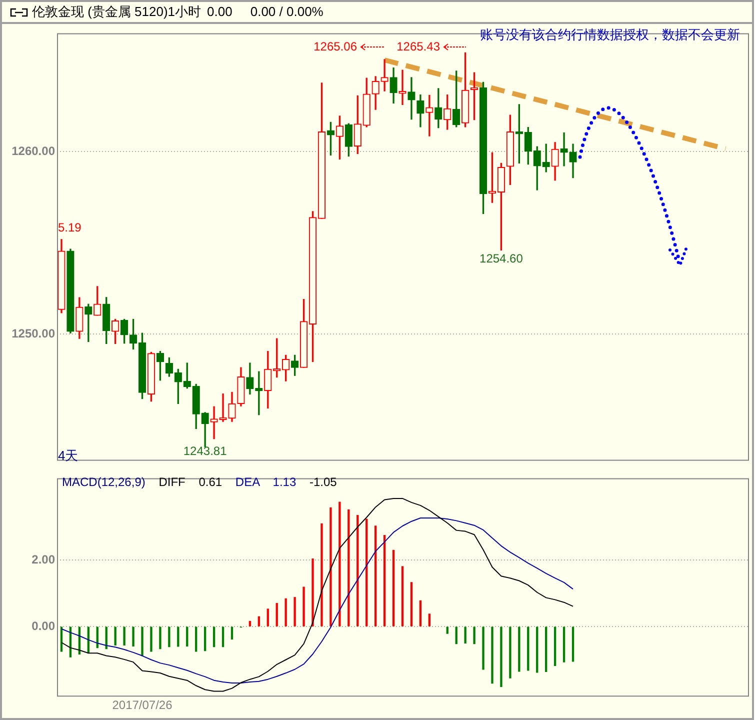 The height and width of the screenshot is (720, 756). I want to click on annotation: 4天, so click(68, 456).